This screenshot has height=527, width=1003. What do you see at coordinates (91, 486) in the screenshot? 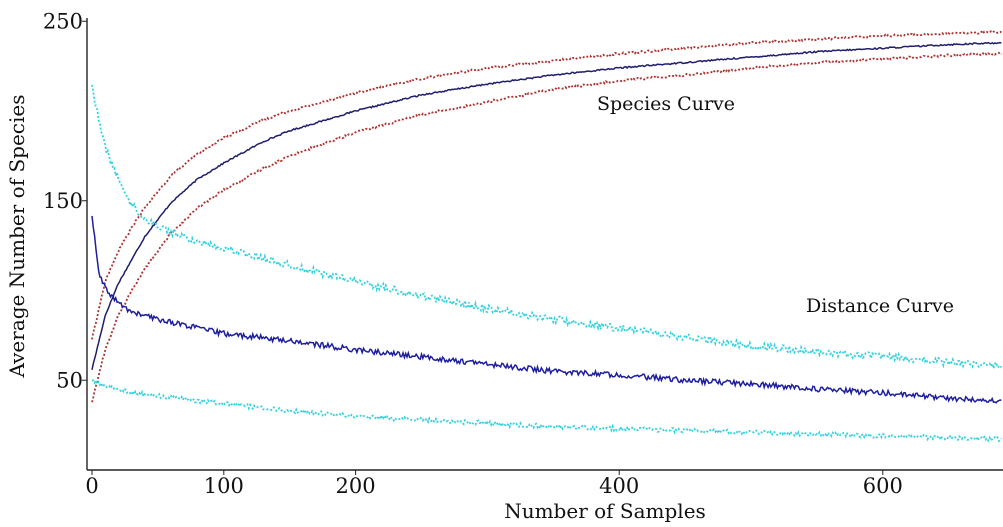
I see `x-tick-label: 0` at bounding box center [91, 486].